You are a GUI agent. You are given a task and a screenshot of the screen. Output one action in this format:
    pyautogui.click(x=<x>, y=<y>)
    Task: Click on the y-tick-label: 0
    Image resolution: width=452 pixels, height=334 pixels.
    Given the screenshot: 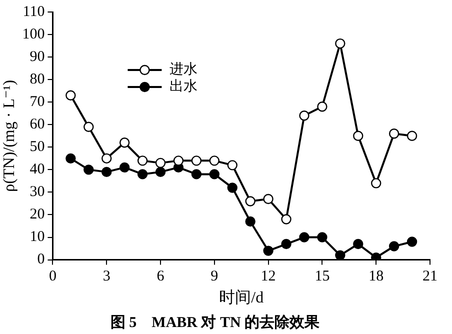 What is the action you would take?
    pyautogui.click(x=41, y=260)
    